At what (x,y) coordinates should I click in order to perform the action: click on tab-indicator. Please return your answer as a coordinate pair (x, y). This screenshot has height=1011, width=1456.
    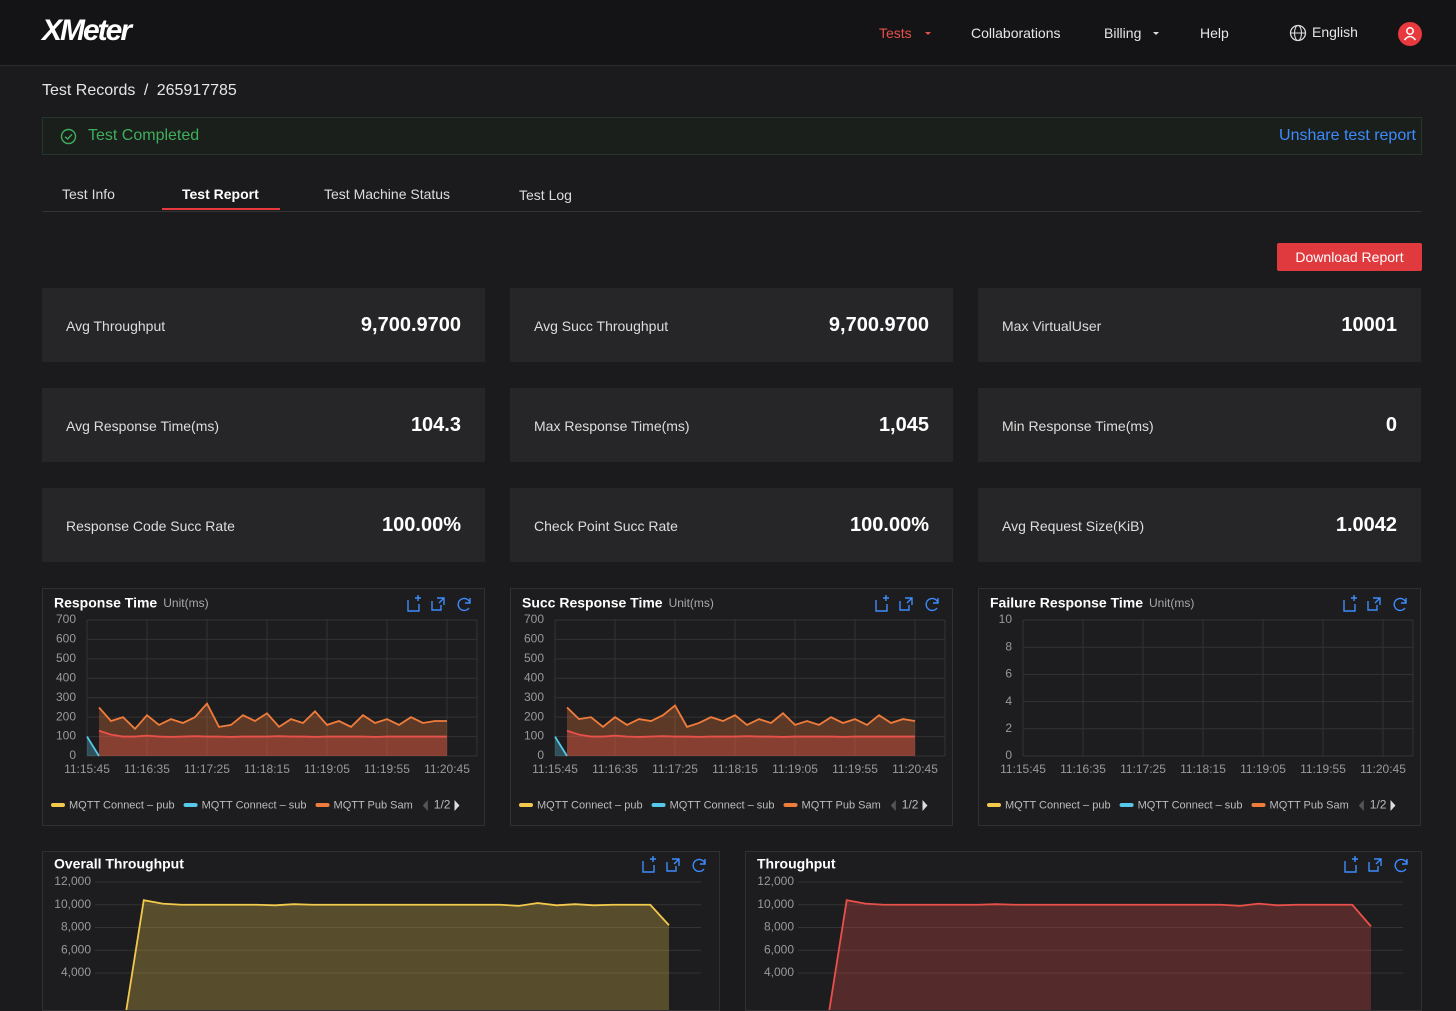
    Looking at the image, I should click on (221, 209).